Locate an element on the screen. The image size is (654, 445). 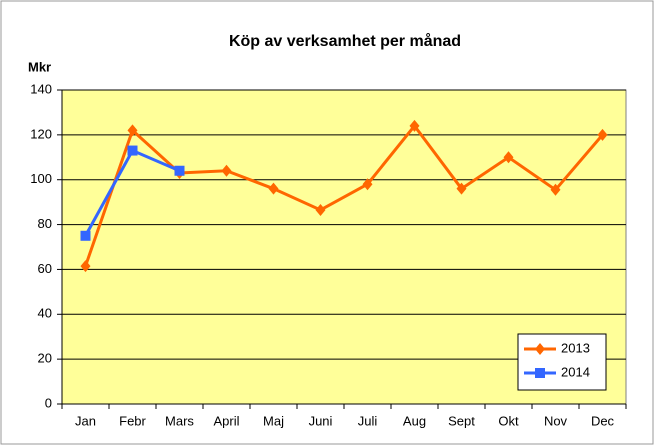
x-tick-label: Okt is located at coordinates (508, 420).